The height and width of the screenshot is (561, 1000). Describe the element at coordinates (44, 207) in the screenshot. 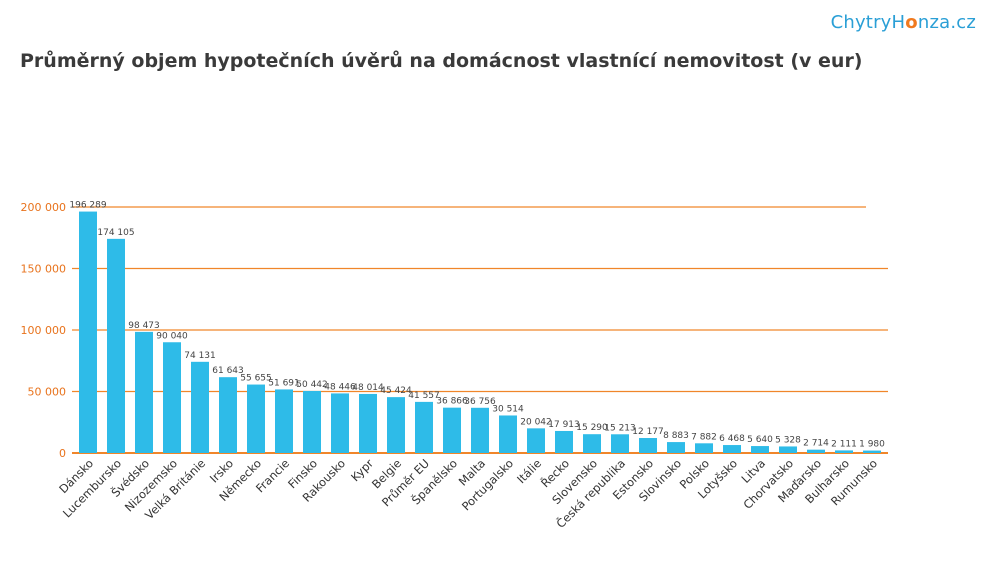

I see `y-tick-label: 200 000` at that location.